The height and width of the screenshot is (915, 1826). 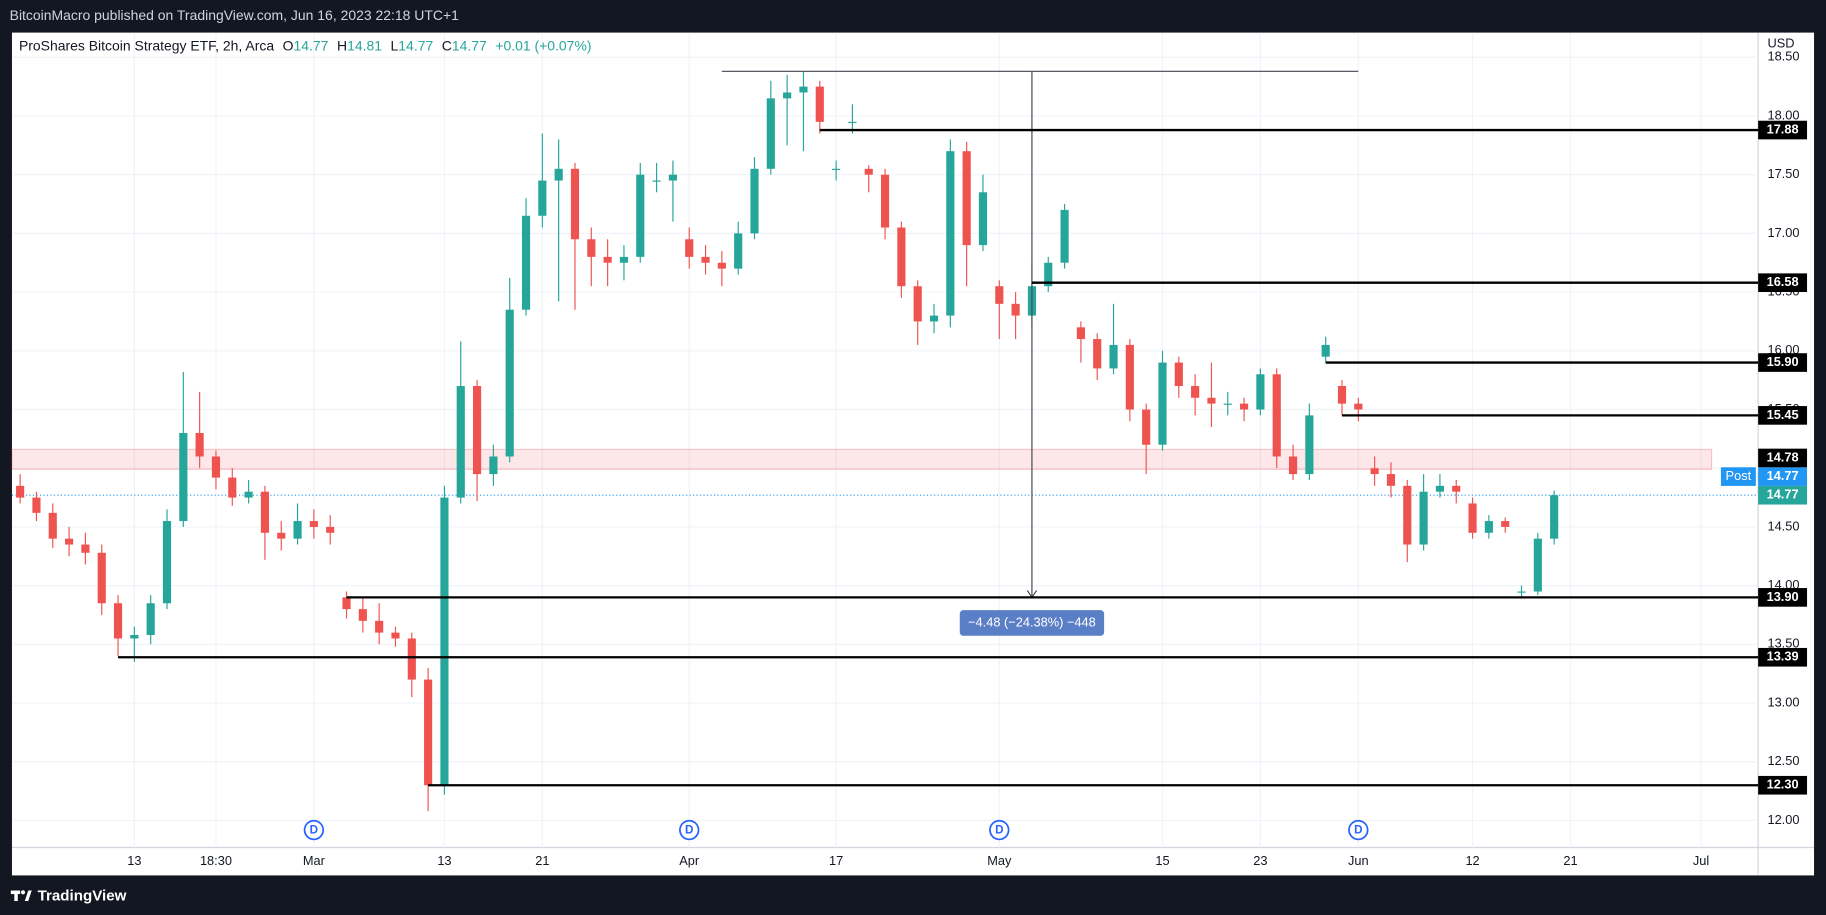 I want to click on low-value: 14.77, so click(x=415, y=45).